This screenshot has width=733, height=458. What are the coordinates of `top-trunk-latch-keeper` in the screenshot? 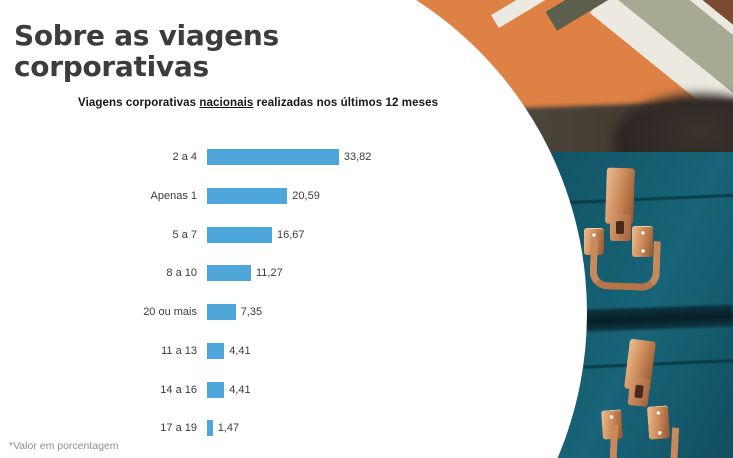 It's located at (620, 227).